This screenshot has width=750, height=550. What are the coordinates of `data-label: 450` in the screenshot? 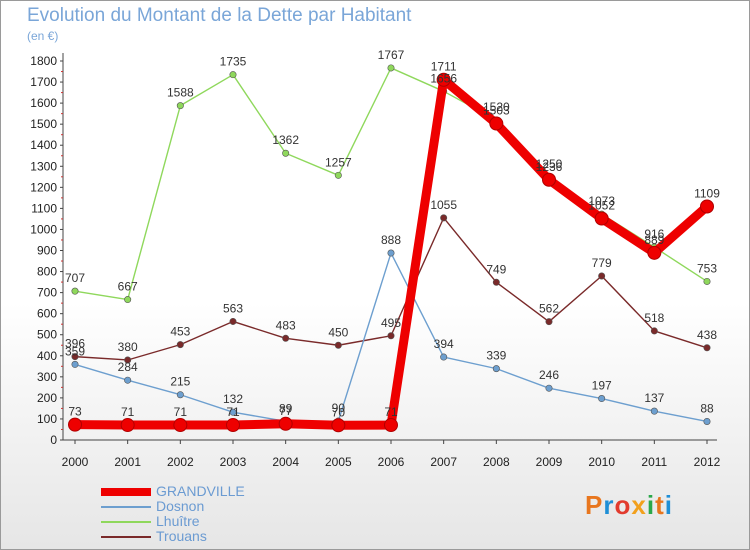 It's located at (338, 332).